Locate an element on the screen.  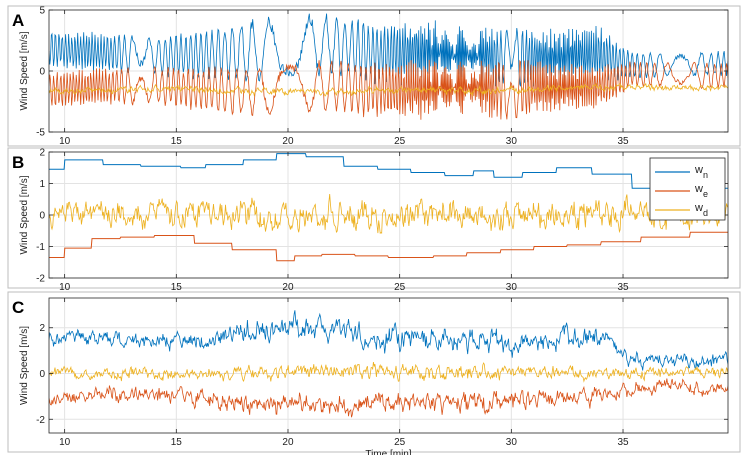
legend: wn we wd is located at coordinates (687, 189).